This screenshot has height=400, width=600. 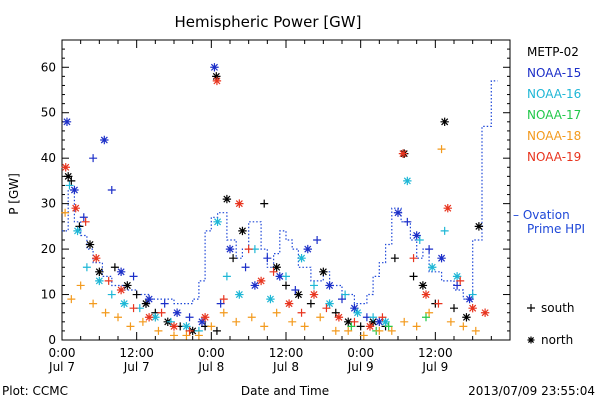 I want to click on legend-marker-south: south, so click(x=558, y=308).